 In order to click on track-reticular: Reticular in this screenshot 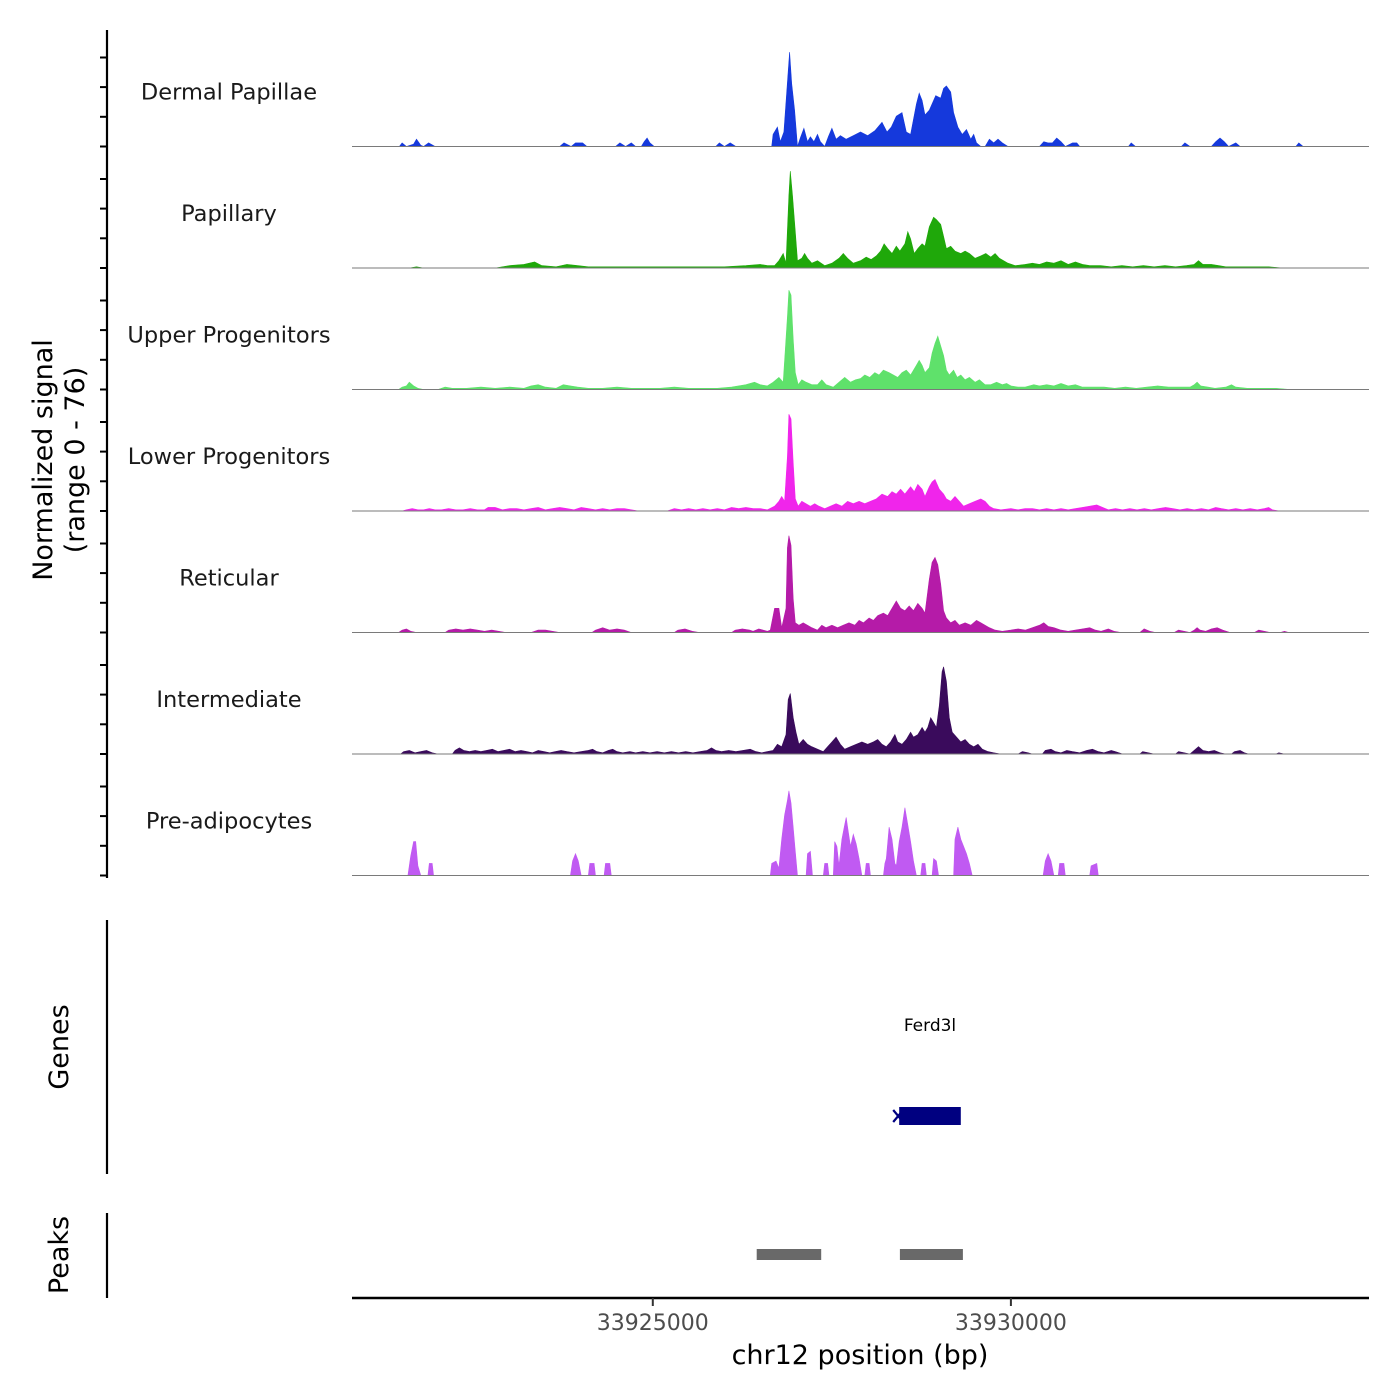, I will do `click(774, 584)`.